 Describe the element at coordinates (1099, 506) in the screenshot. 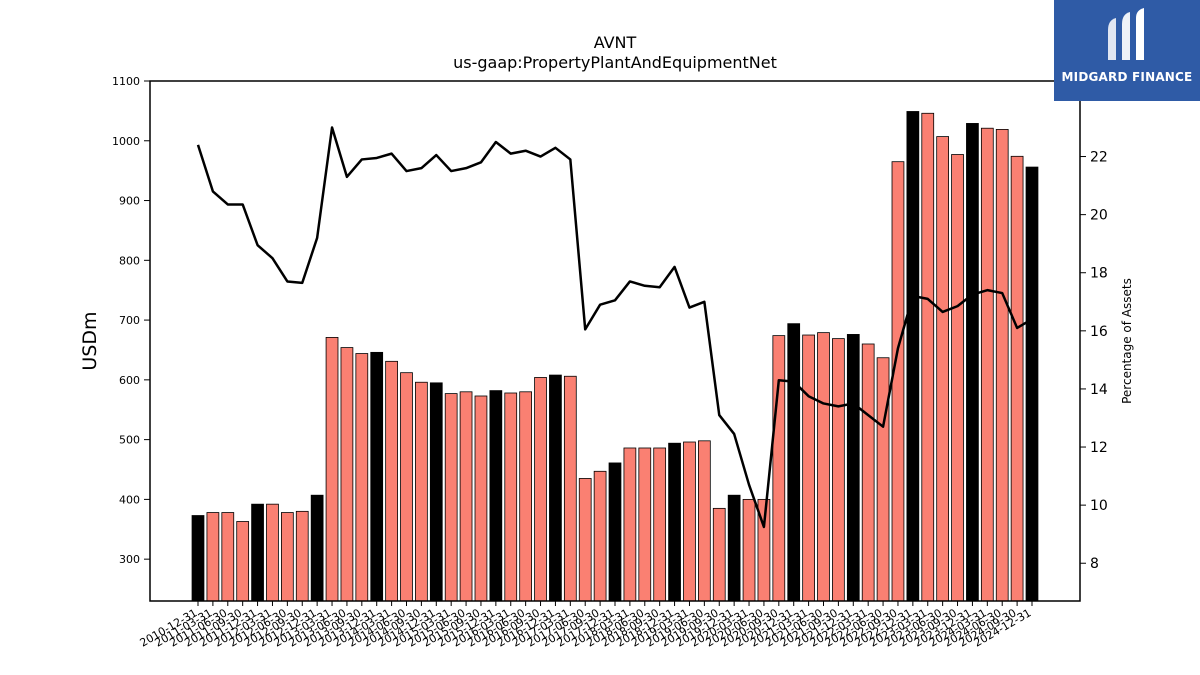

I see `y2-tick-label: 10` at that location.